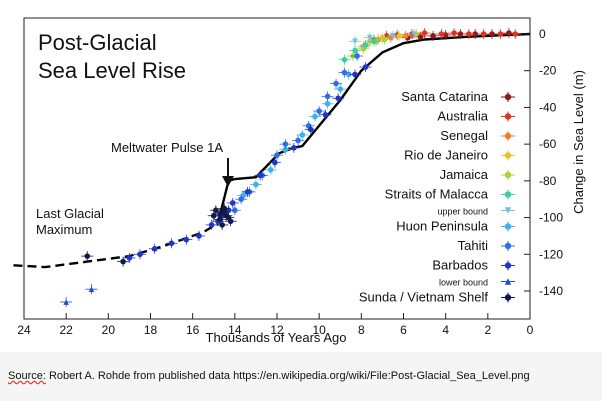 This screenshot has width=602, height=401. Describe the element at coordinates (66, 330) in the screenshot. I see `x-tick-label: 22` at that location.